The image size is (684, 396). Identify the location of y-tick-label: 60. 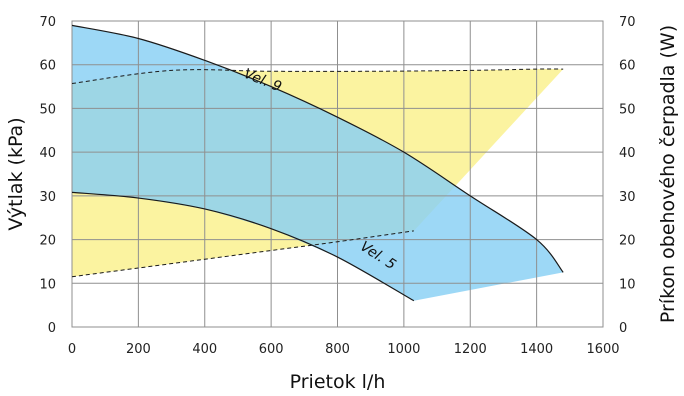
(47, 66).